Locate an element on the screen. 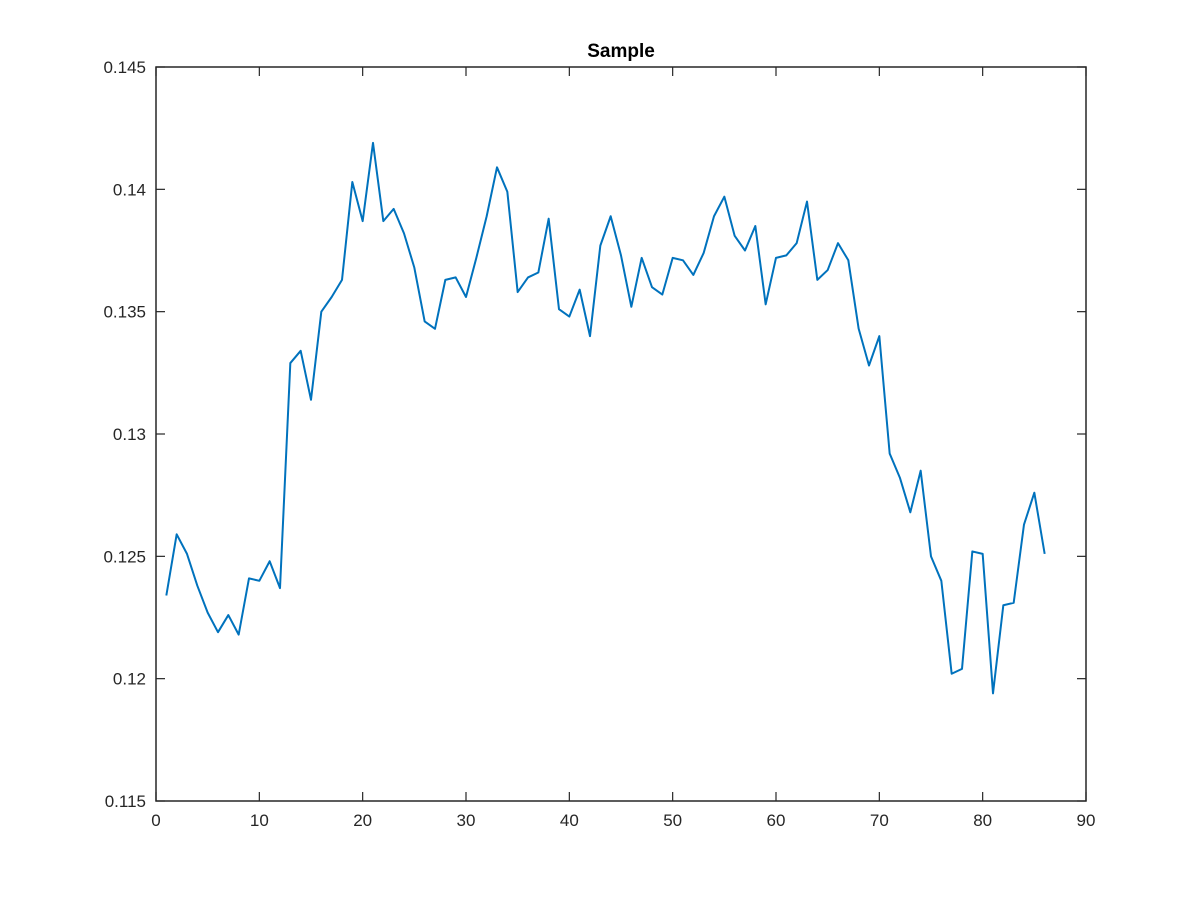 This screenshot has height=900, width=1200. x-tick-label: 0 is located at coordinates (155, 820).